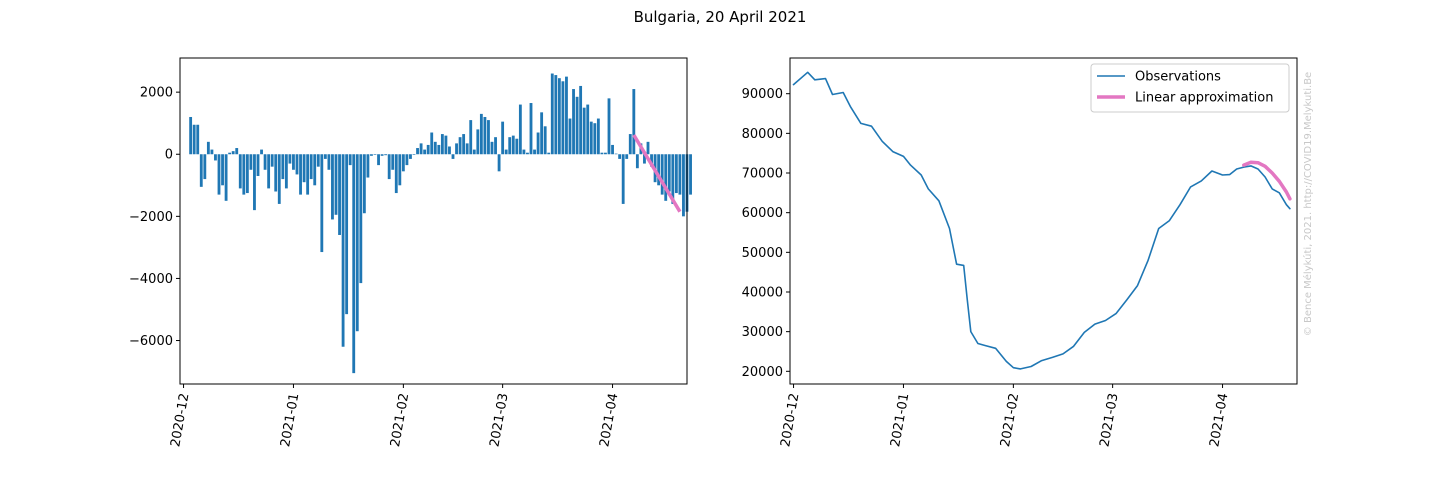 This screenshot has width=1440, height=480. I want to click on figure-title: Bulgaria, 20 April 2021, so click(720, 17).